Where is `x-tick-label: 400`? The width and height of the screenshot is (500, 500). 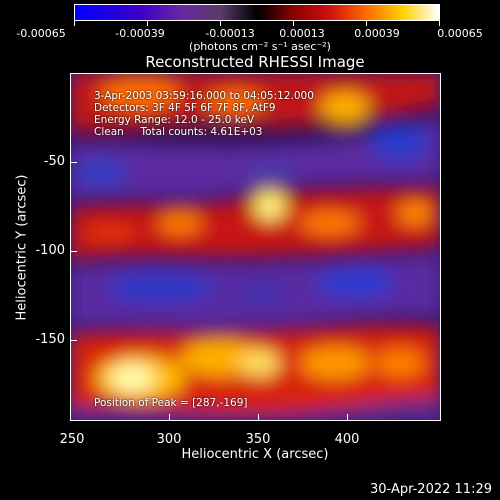
x-tick-label: 400 is located at coordinates (347, 439).